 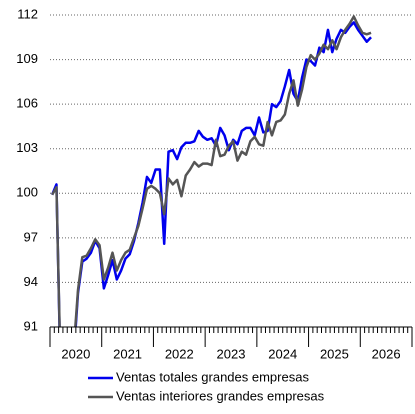 What do you see at coordinates (179, 353) in the screenshot?
I see `x-tick-label: 2022` at bounding box center [179, 353].